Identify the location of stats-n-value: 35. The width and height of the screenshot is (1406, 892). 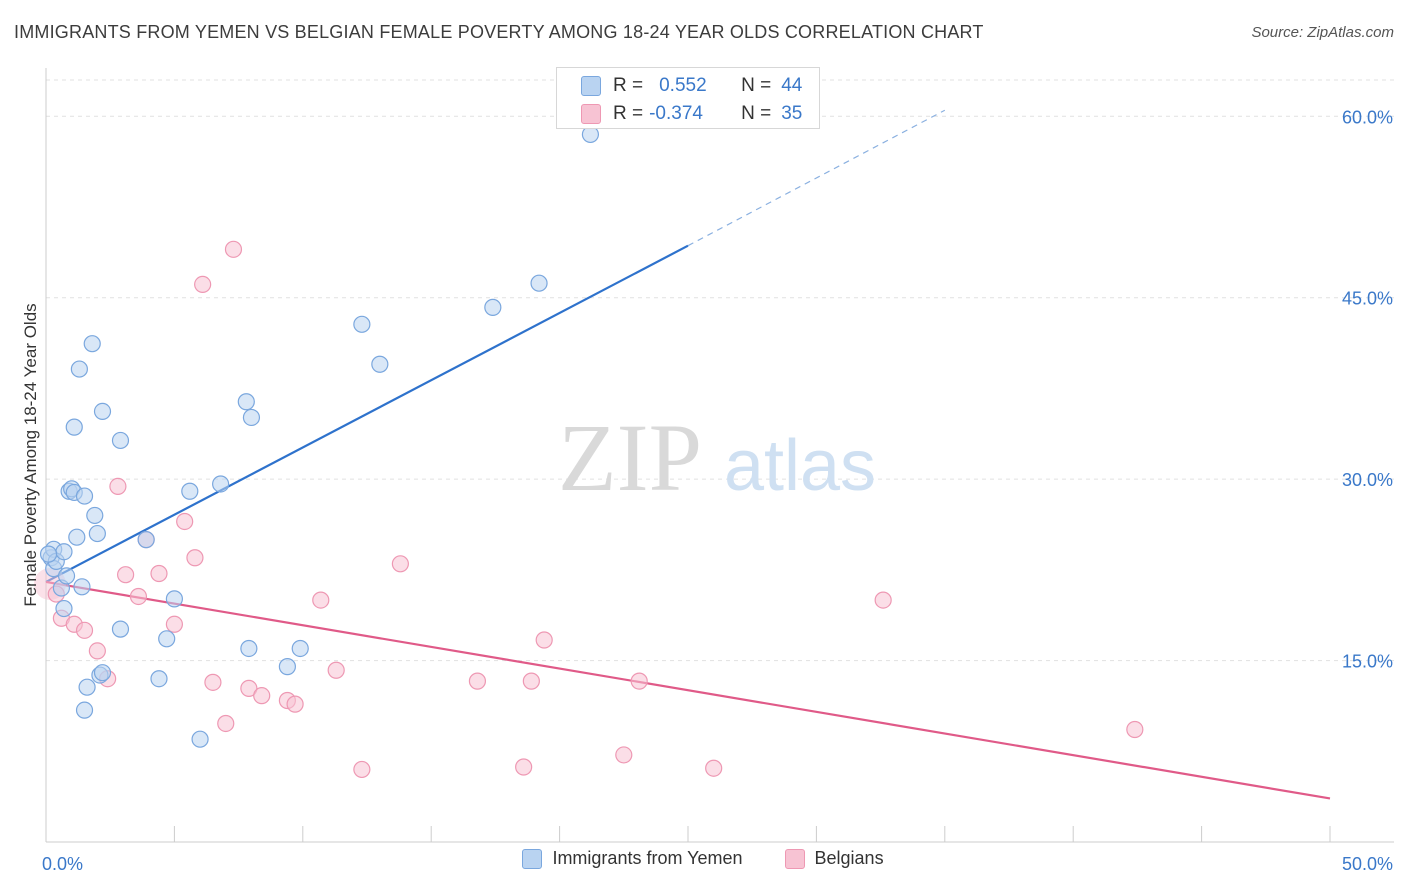
(792, 113).